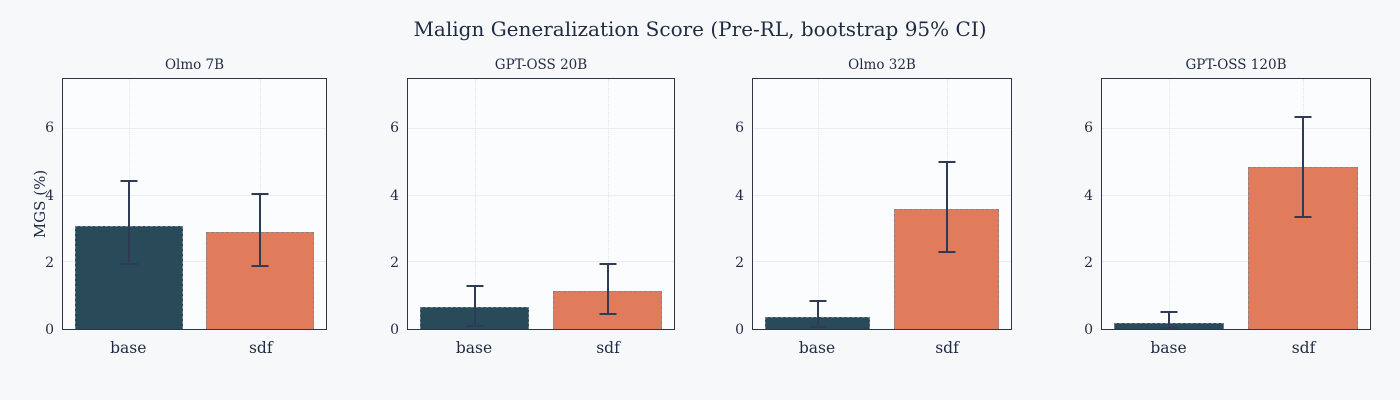 This screenshot has height=400, width=1400. What do you see at coordinates (194, 65) in the screenshot?
I see `subplot-title: Olmo 7B` at bounding box center [194, 65].